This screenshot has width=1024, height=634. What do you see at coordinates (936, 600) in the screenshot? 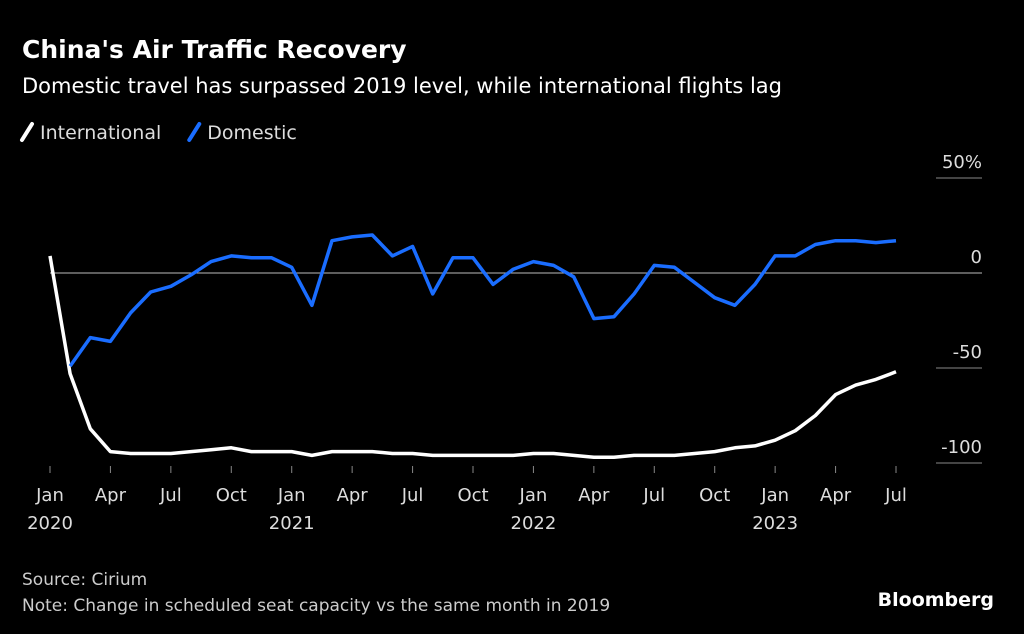
I see `brand: Bloomberg` at bounding box center [936, 600].